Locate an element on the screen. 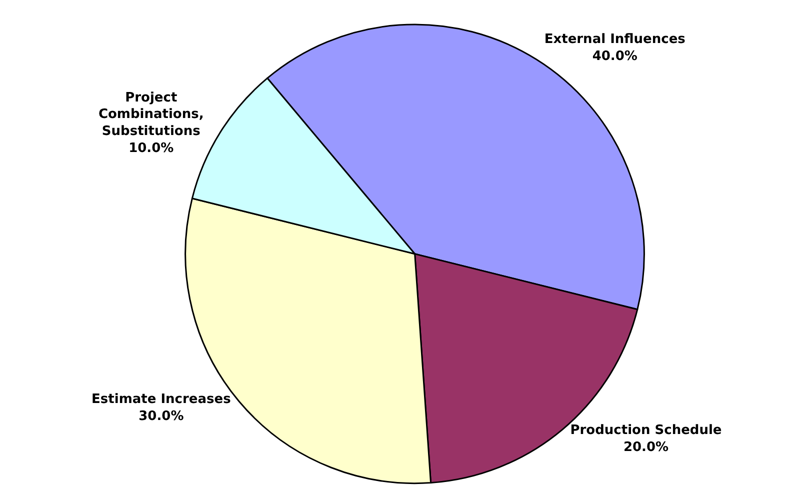 Image resolution: width=806 pixels, height=503 pixels. slice-label: Project Combinations, Substitutions is located at coordinates (151, 115).